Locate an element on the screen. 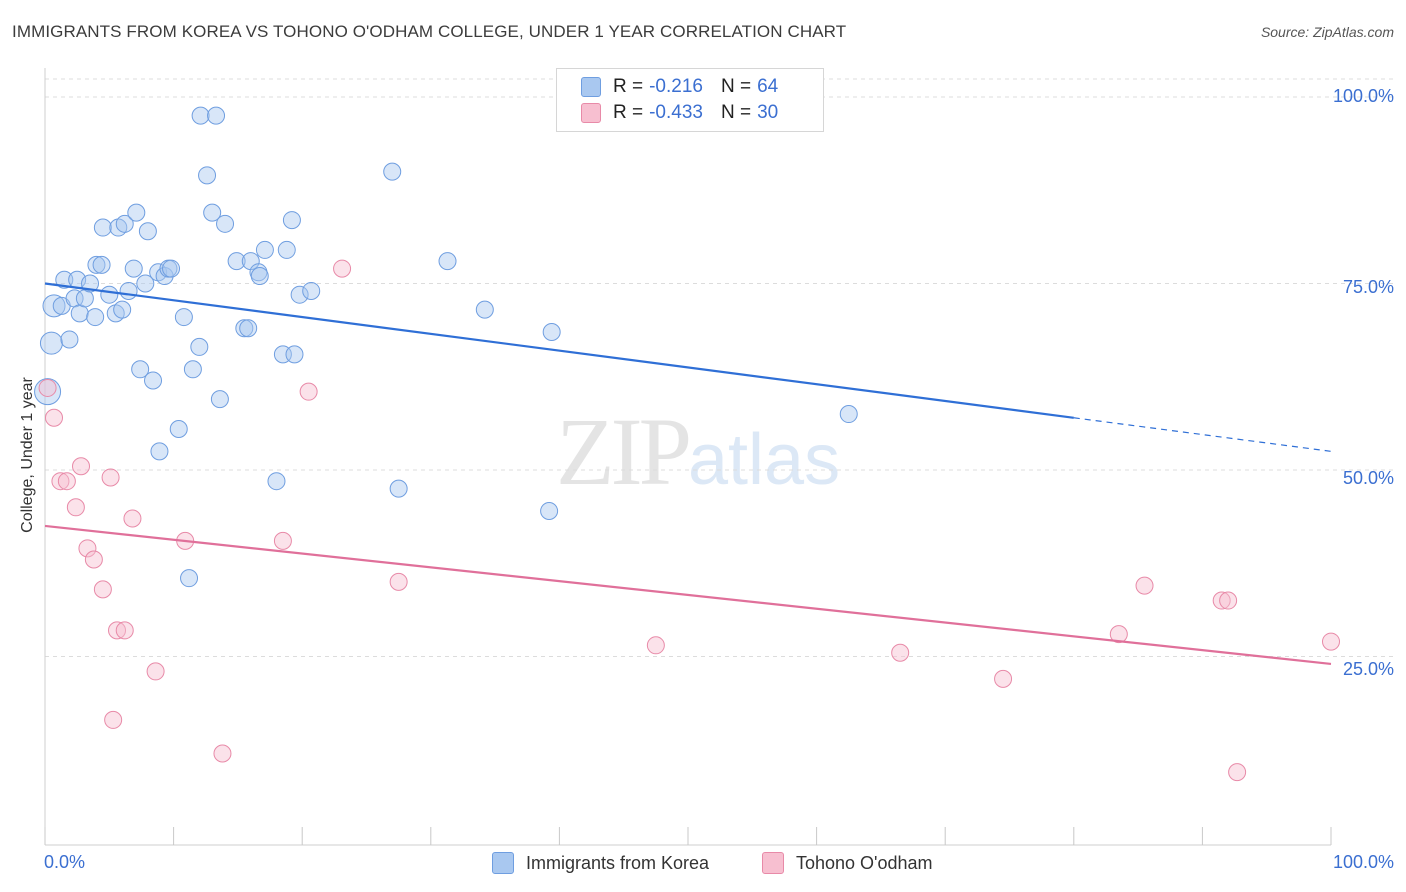 The image size is (1406, 892). korea-trend-line is located at coordinates (559, 350).